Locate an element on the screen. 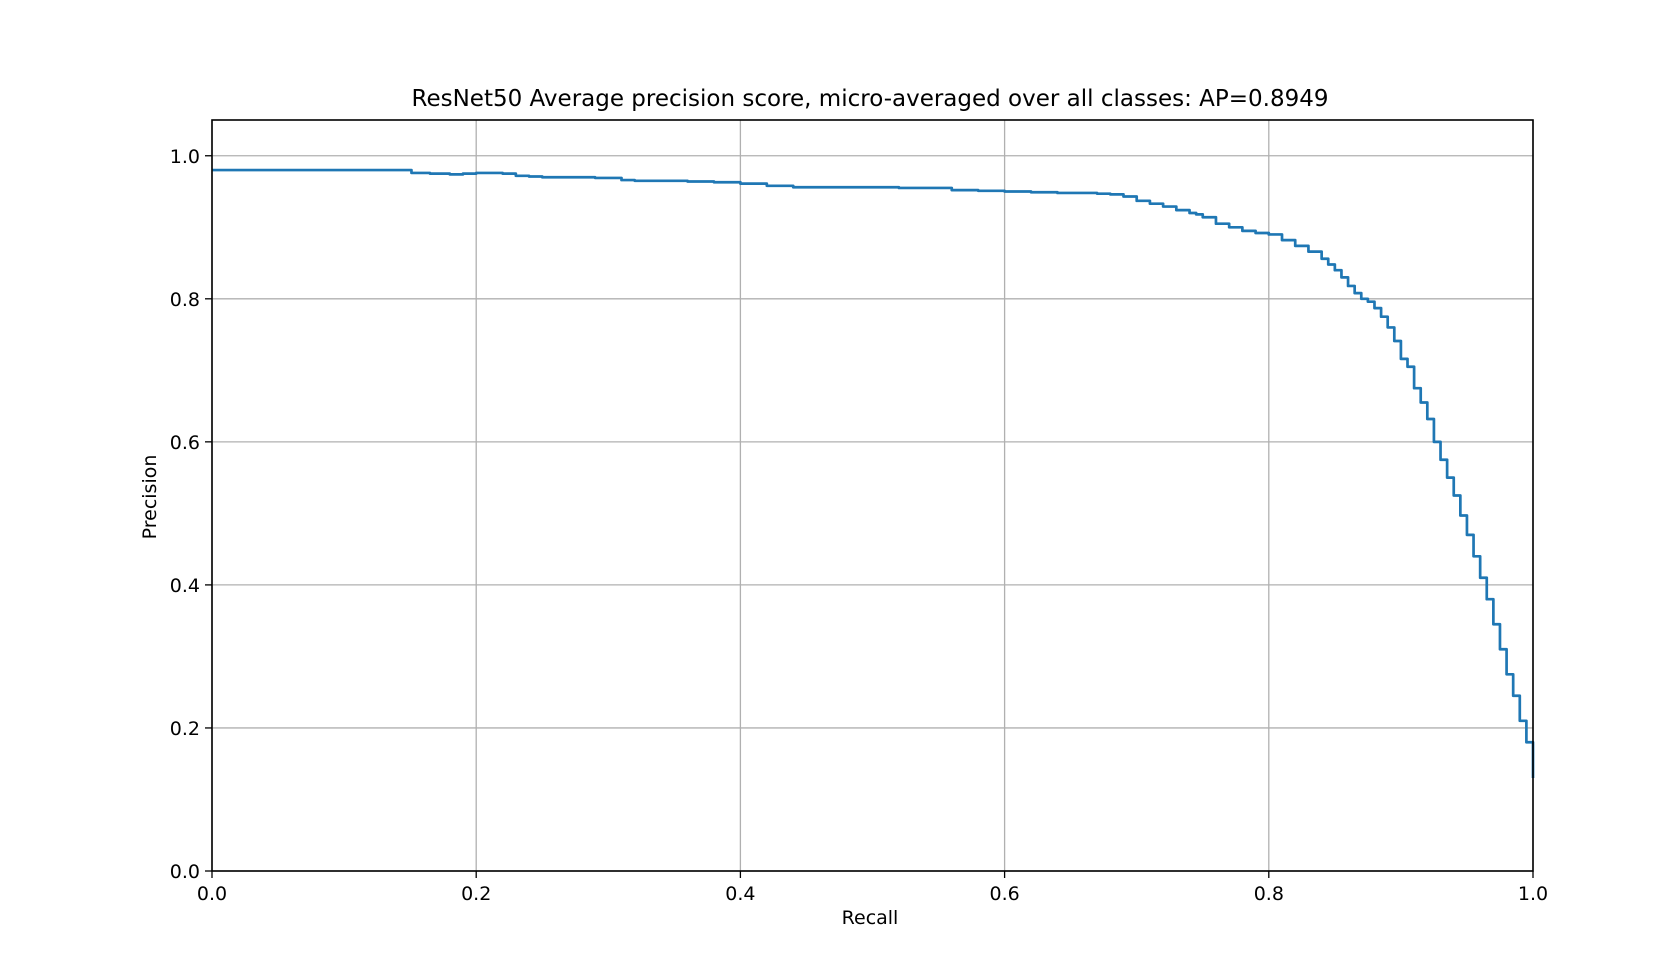 The height and width of the screenshot is (980, 1680). x-tick-label: 0.8 is located at coordinates (1269, 894).